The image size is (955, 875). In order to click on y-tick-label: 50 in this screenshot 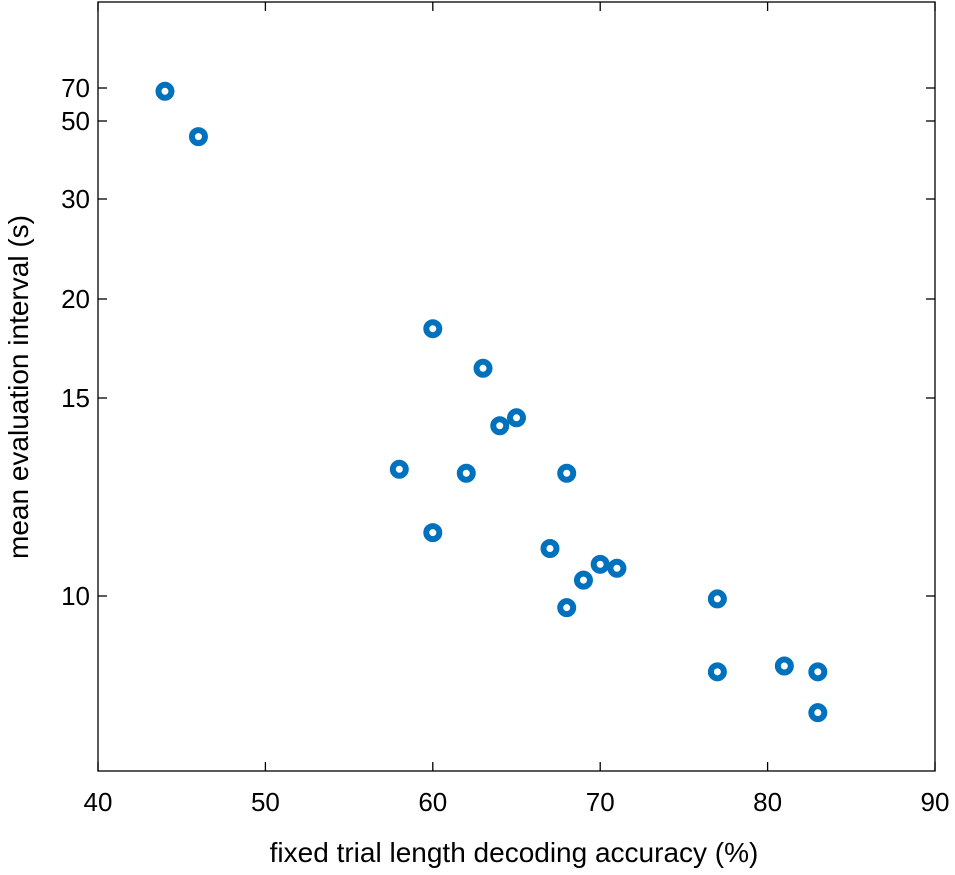, I will do `click(75, 121)`.